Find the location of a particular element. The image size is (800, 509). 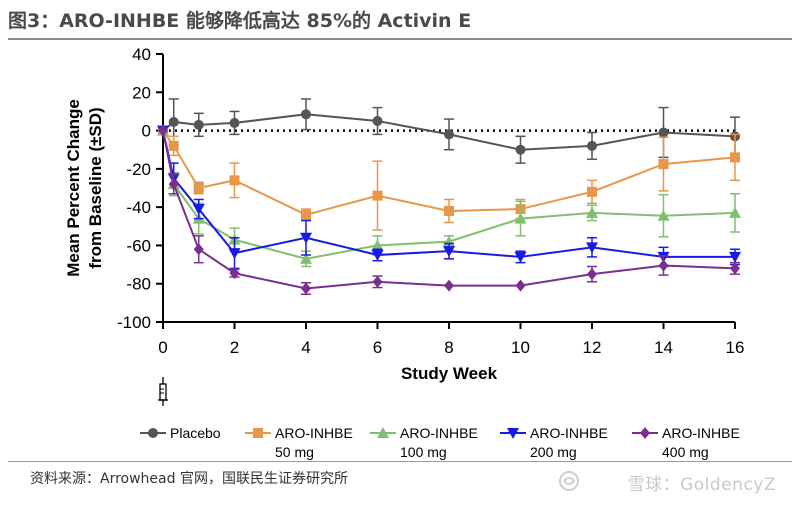

y-tick-label: -80 is located at coordinates (138, 284).